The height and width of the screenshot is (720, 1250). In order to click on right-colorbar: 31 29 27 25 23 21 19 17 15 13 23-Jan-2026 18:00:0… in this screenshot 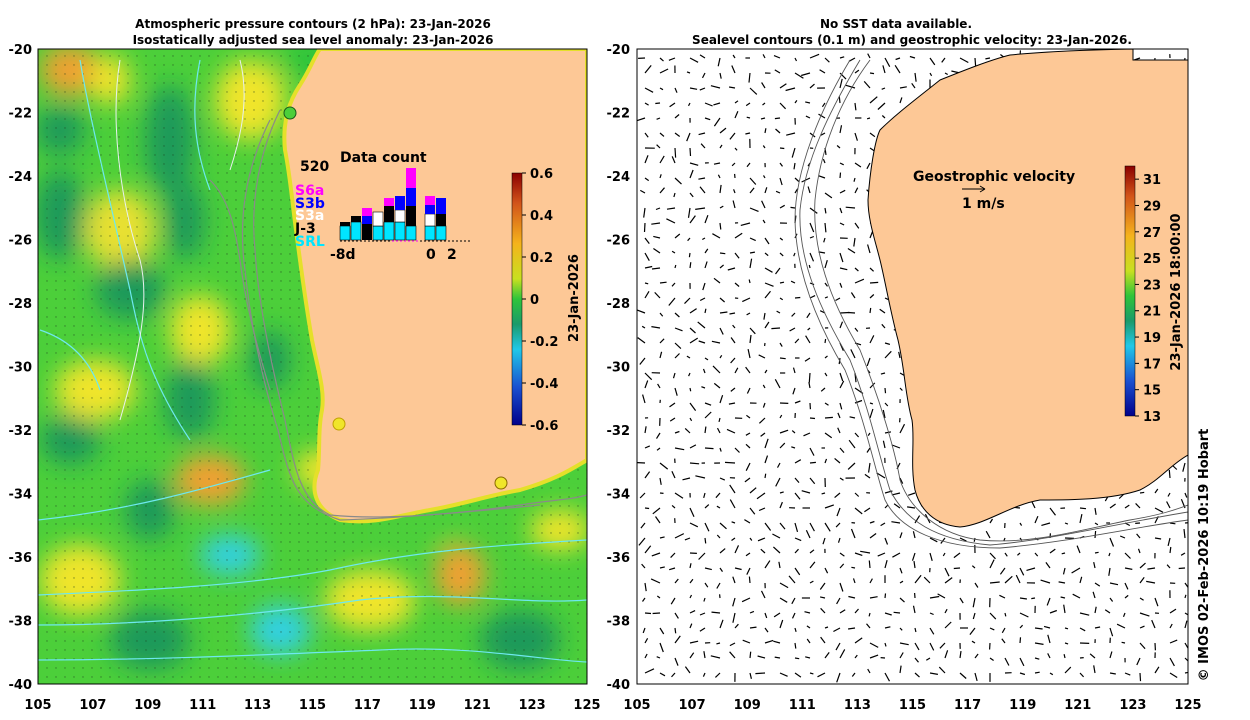, I will do `click(1154, 295)`.